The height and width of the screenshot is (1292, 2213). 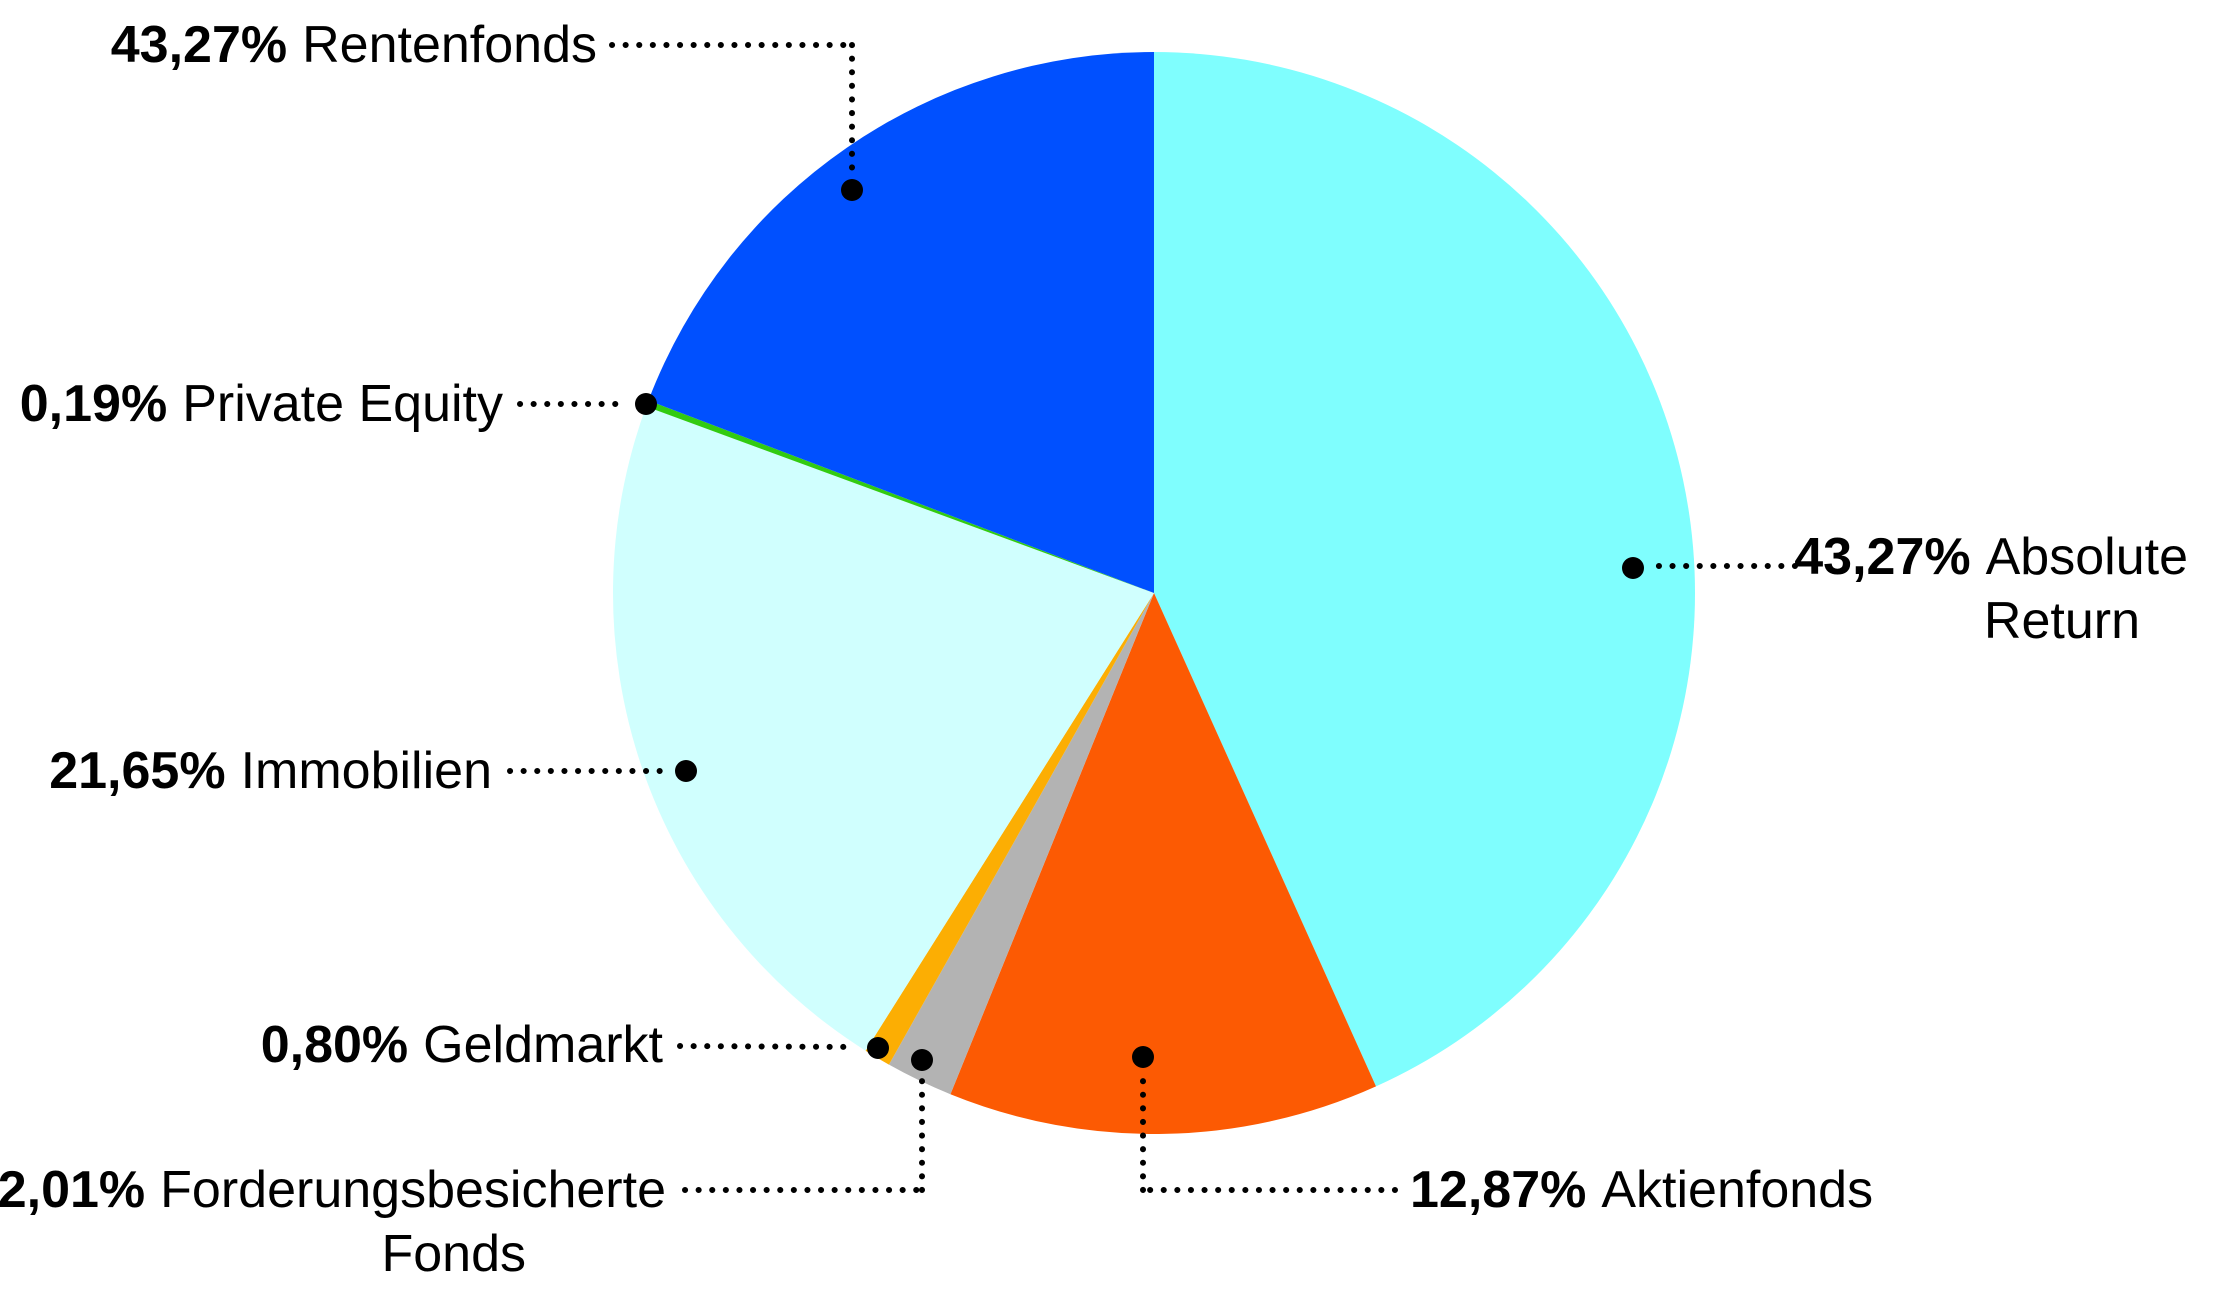 What do you see at coordinates (1143, 1057) in the screenshot?
I see `leader-dot-aktienfonds` at bounding box center [1143, 1057].